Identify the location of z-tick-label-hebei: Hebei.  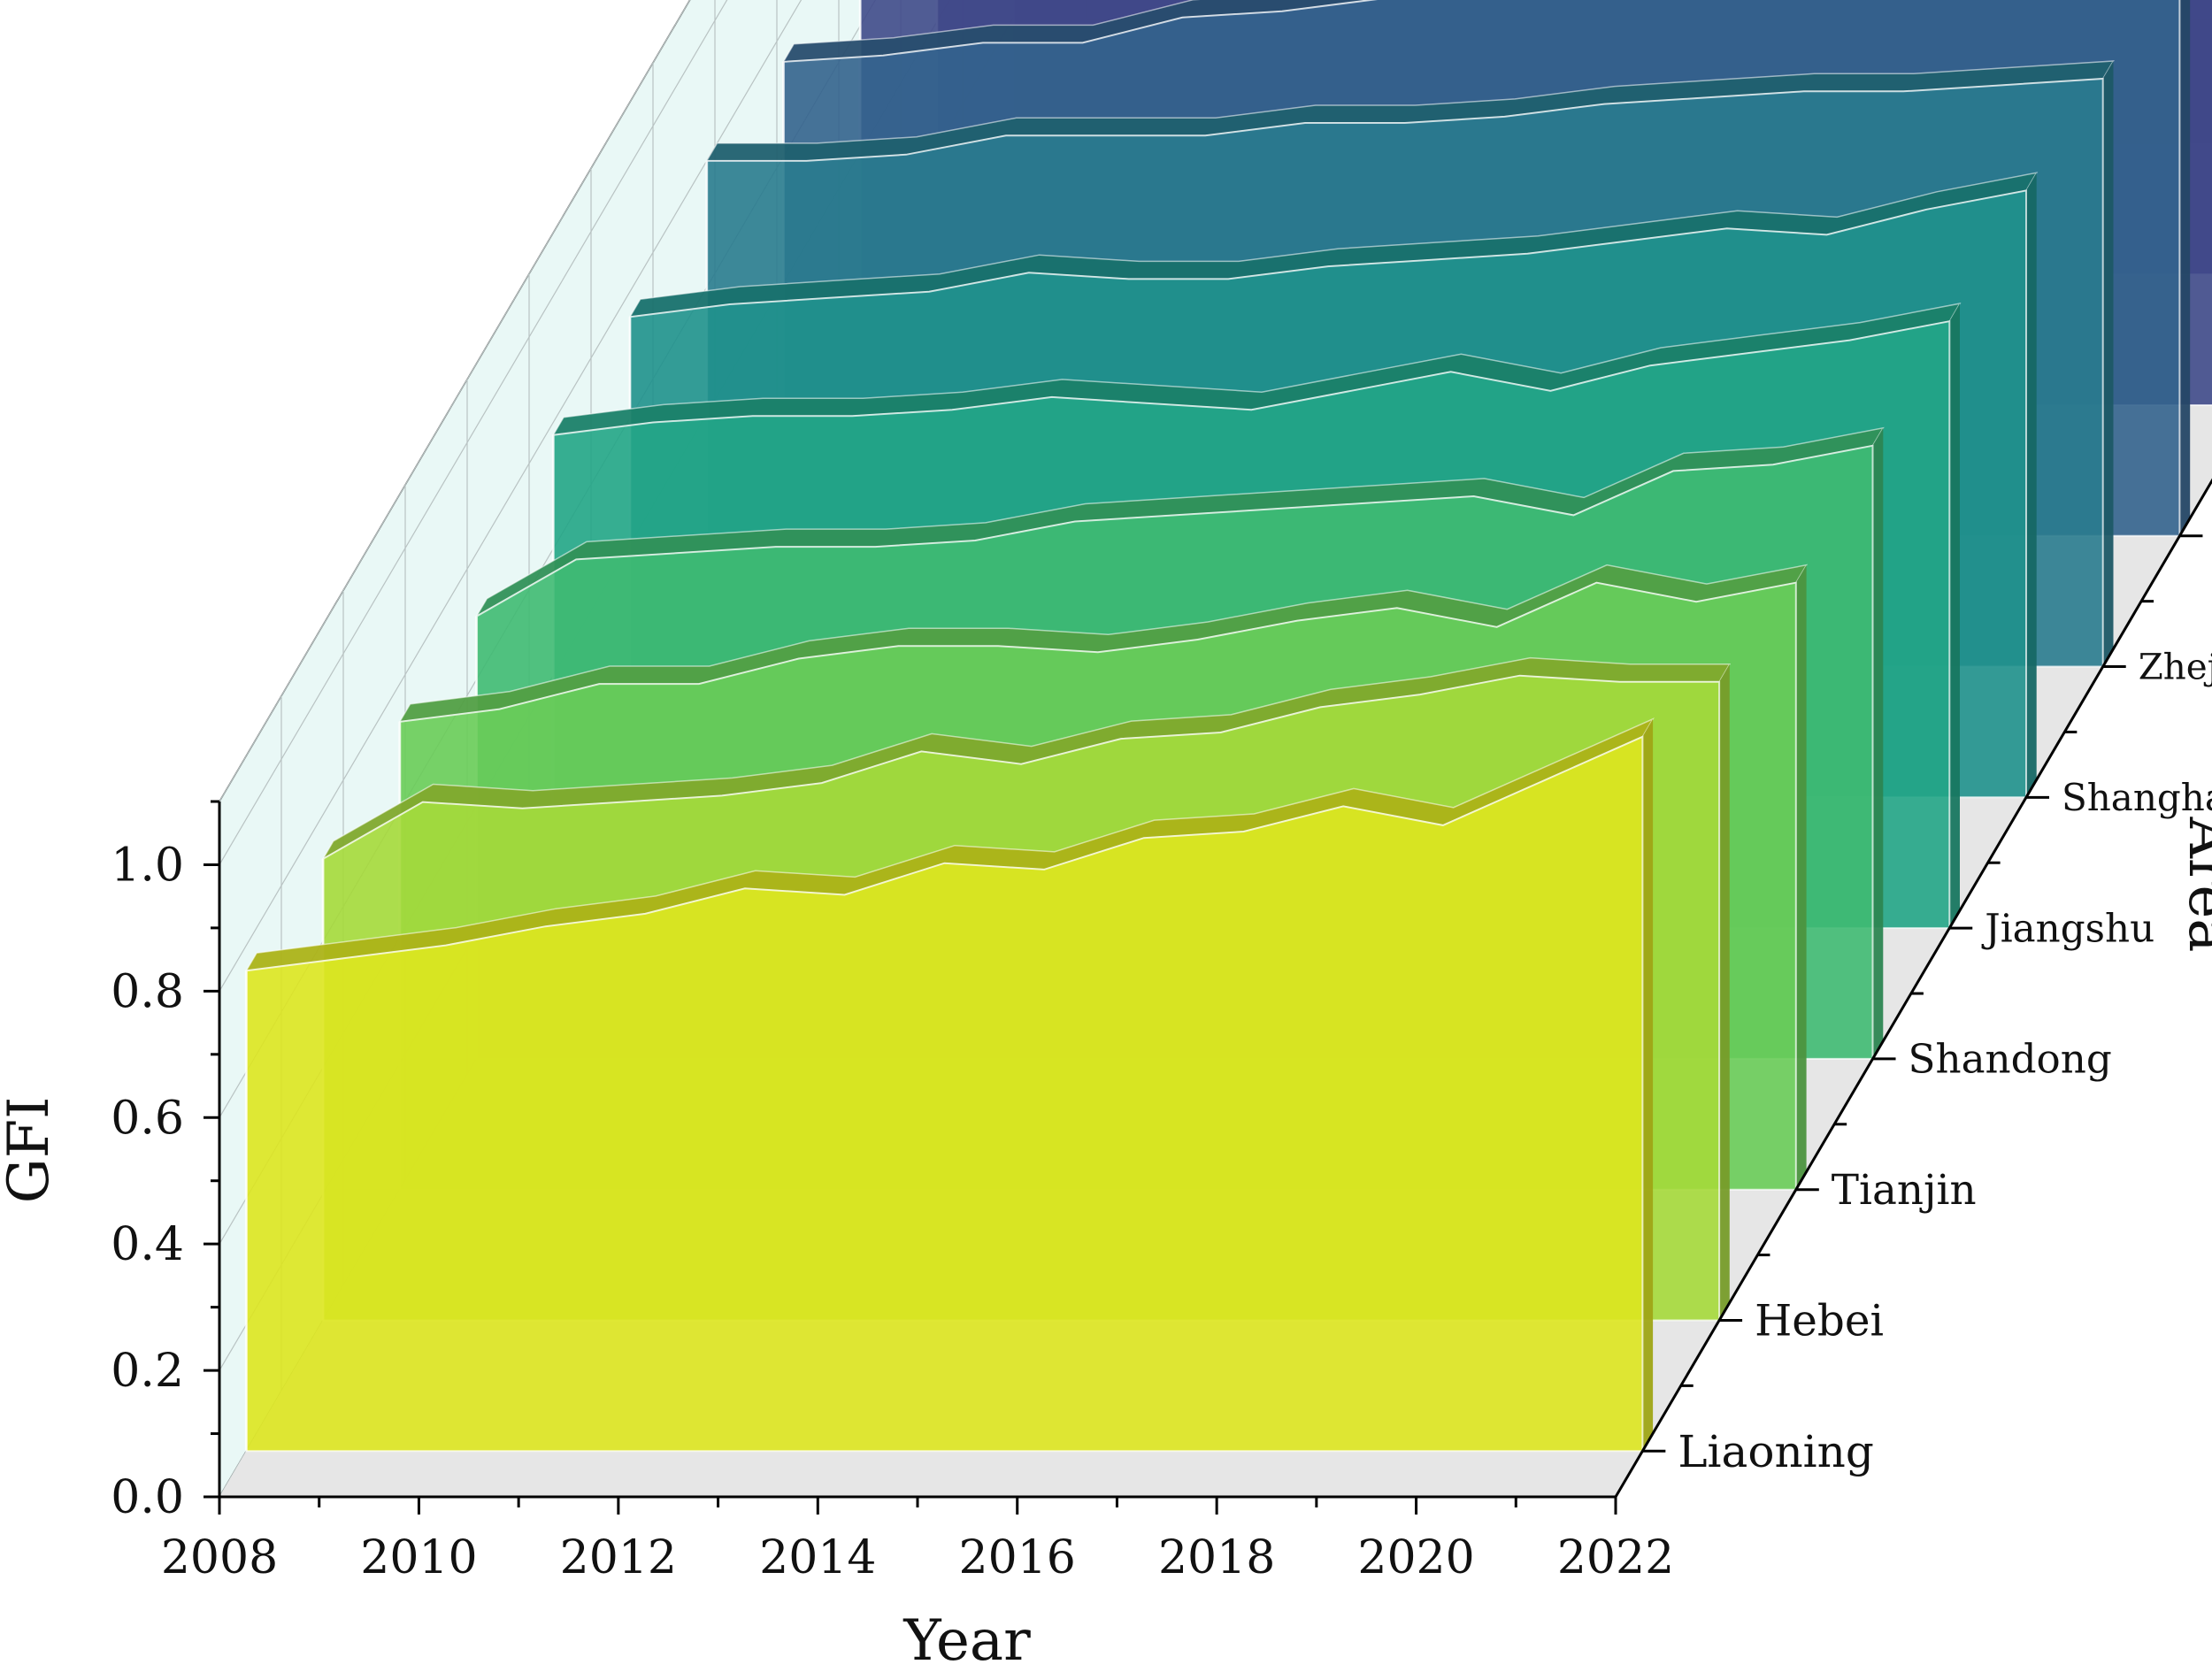
(1820, 1321).